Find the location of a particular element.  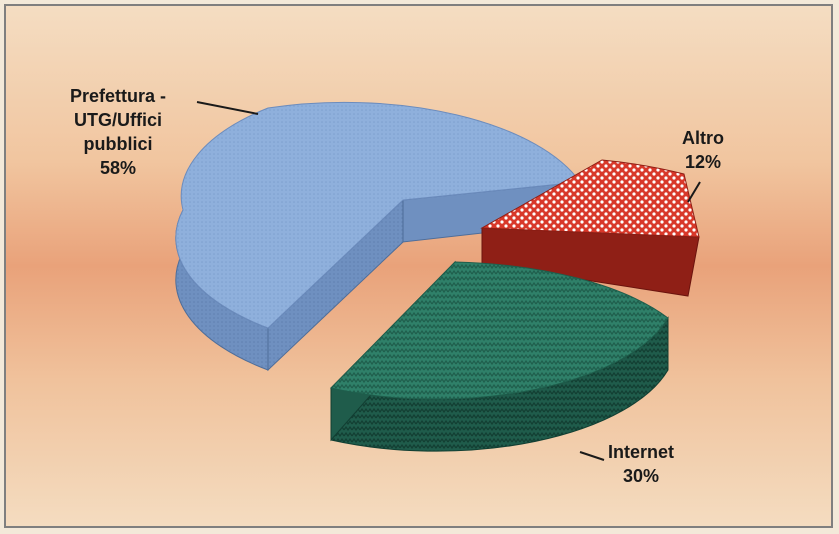

label-internet: Internet 30% is located at coordinates (641, 464).